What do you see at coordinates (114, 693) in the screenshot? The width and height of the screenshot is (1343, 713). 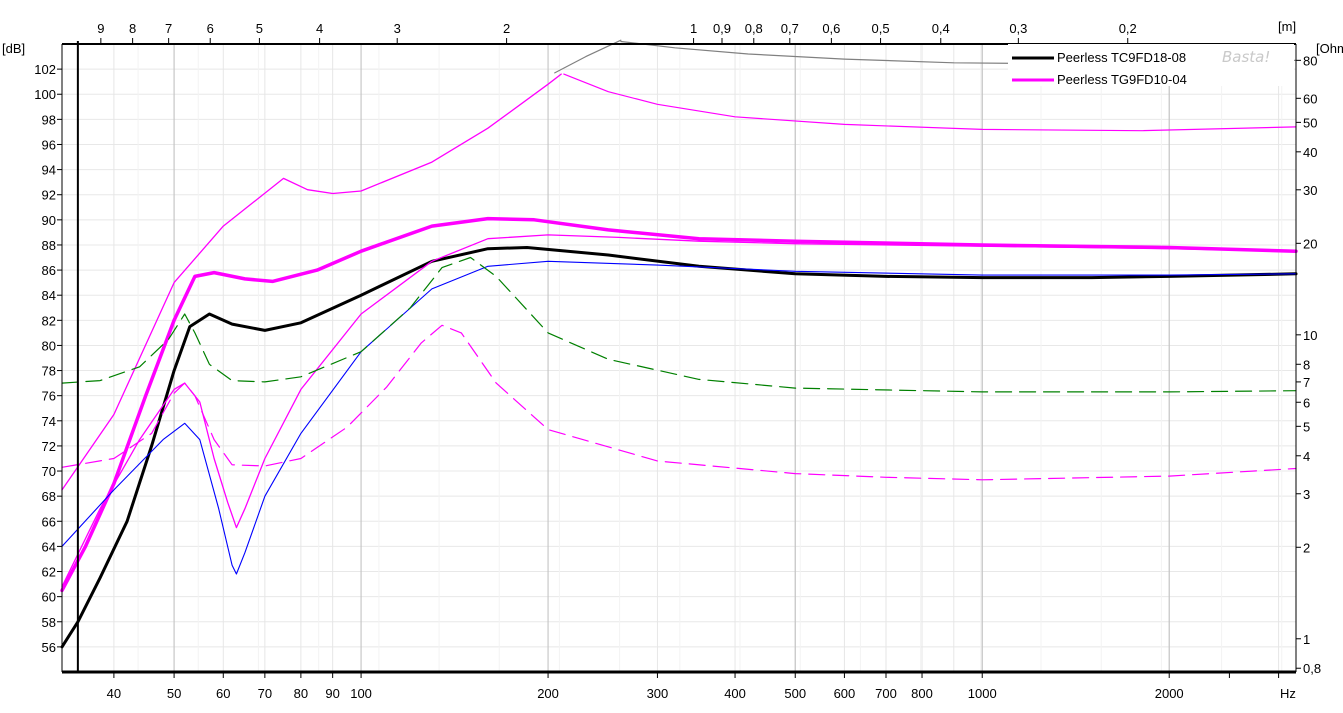 I see `x-tick-label: 40` at bounding box center [114, 693].